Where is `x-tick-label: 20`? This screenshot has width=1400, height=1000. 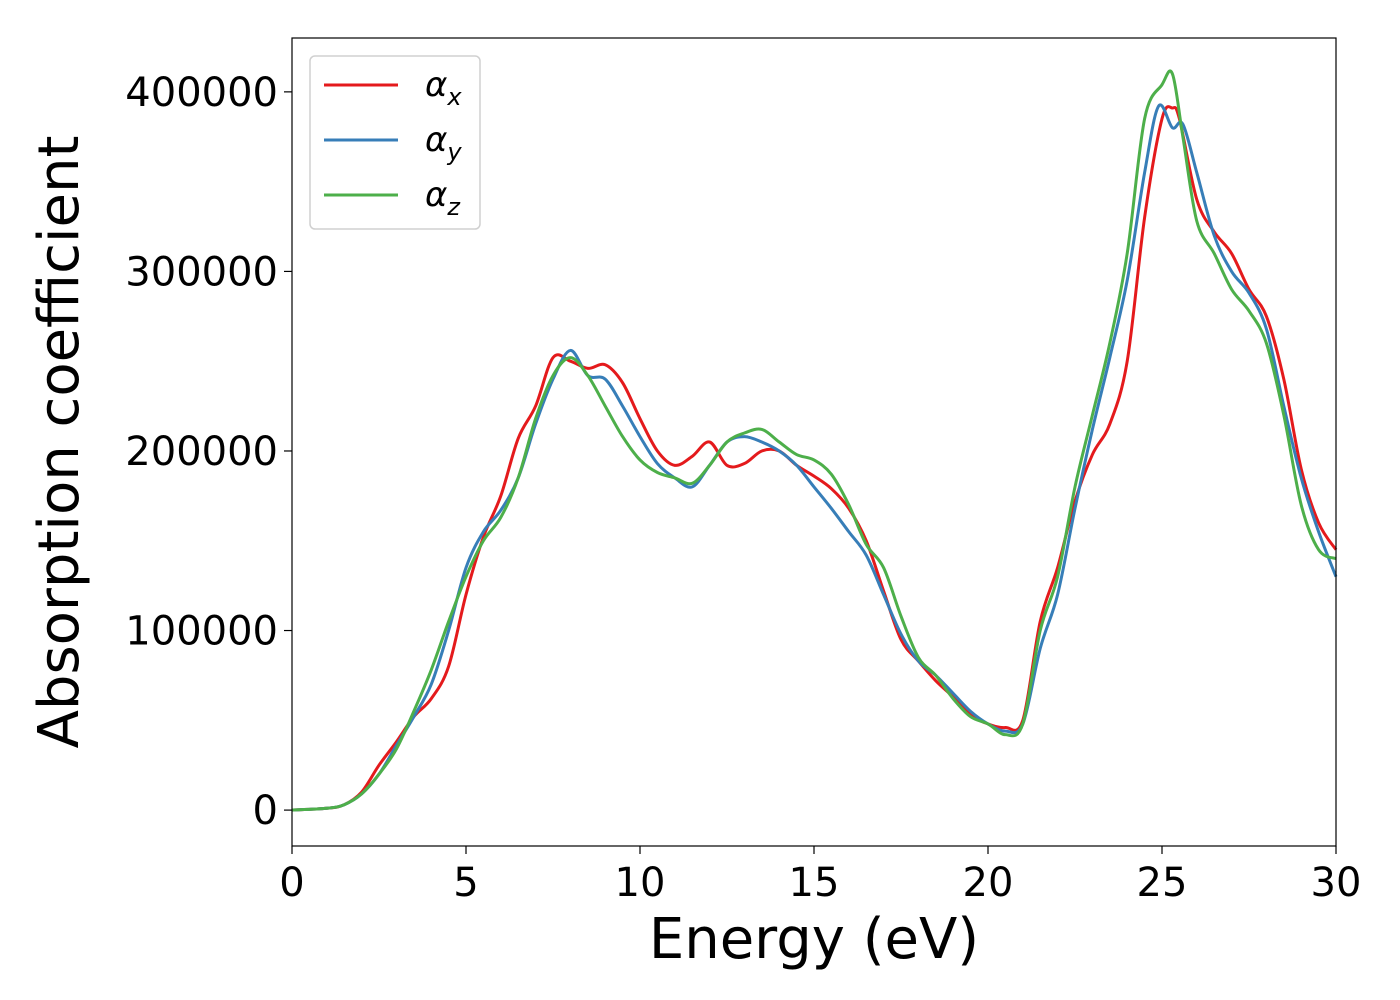 x-tick-label: 20 is located at coordinates (988, 883).